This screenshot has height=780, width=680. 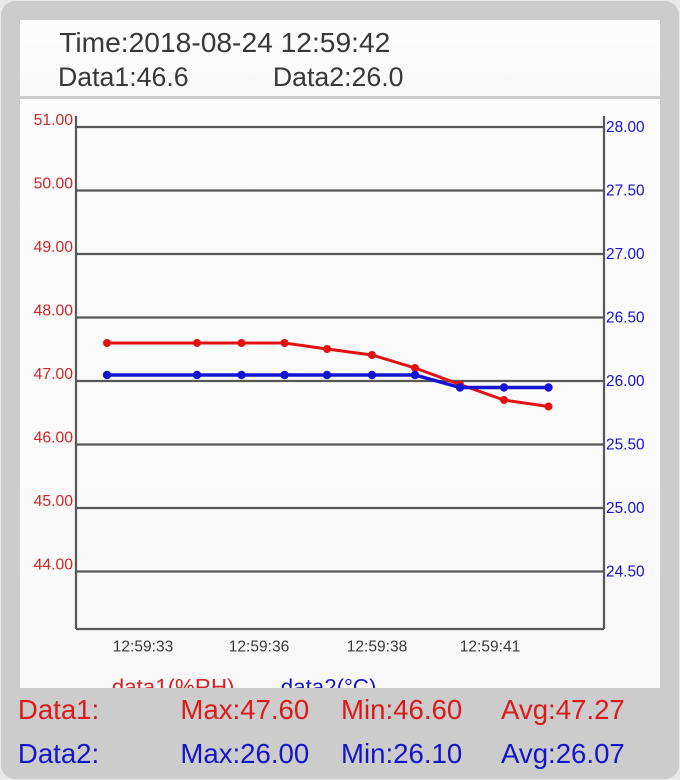 What do you see at coordinates (625, 190) in the screenshot?
I see `svg-text: 27.50` at bounding box center [625, 190].